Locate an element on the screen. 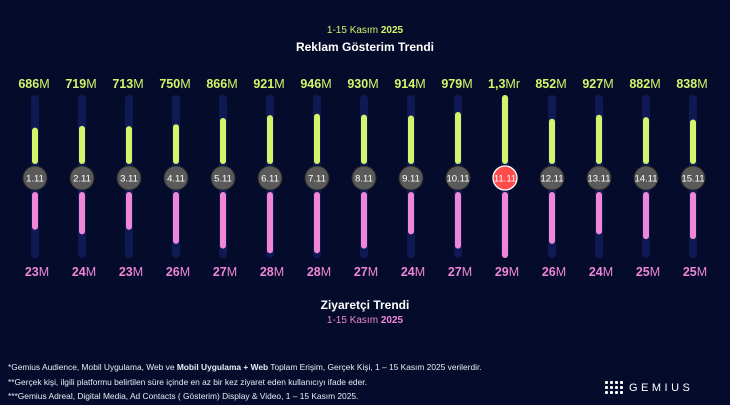  visitor-bar-5.11 is located at coordinates (223, 220).